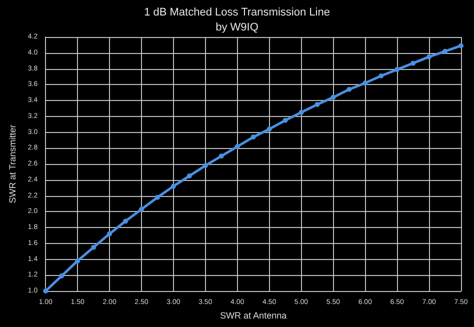  I want to click on y-axis-title: SWR at Transmitter, so click(13, 164).